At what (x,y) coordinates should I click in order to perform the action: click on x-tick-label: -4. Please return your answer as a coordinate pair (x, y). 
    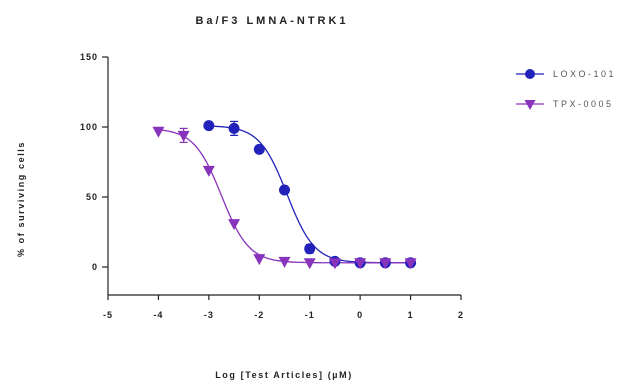
    Looking at the image, I should click on (158, 315).